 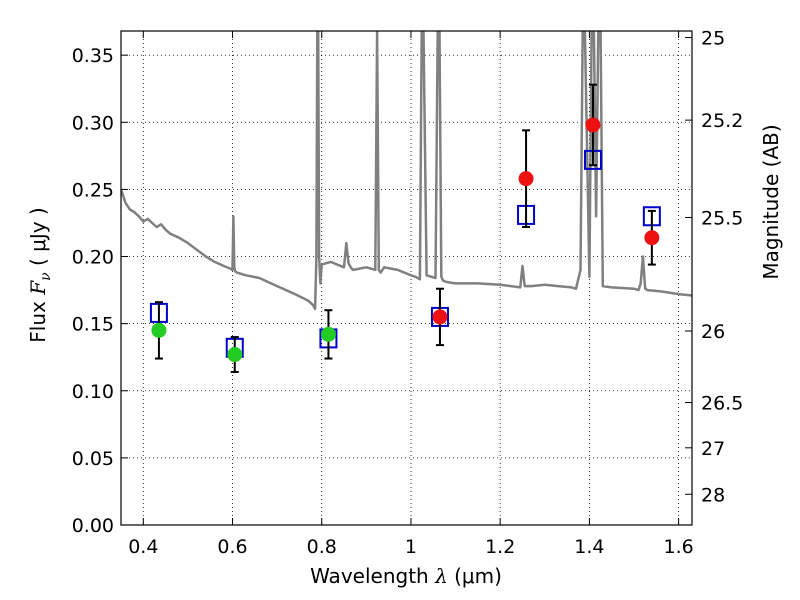 What do you see at coordinates (722, 404) in the screenshot?
I see `right-tick-label: 26.5` at bounding box center [722, 404].